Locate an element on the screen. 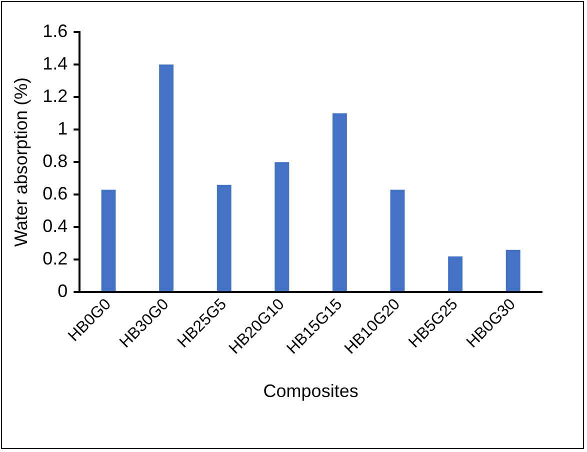 The image size is (587, 452). y-tick-label: 1.4 is located at coordinates (55, 63).